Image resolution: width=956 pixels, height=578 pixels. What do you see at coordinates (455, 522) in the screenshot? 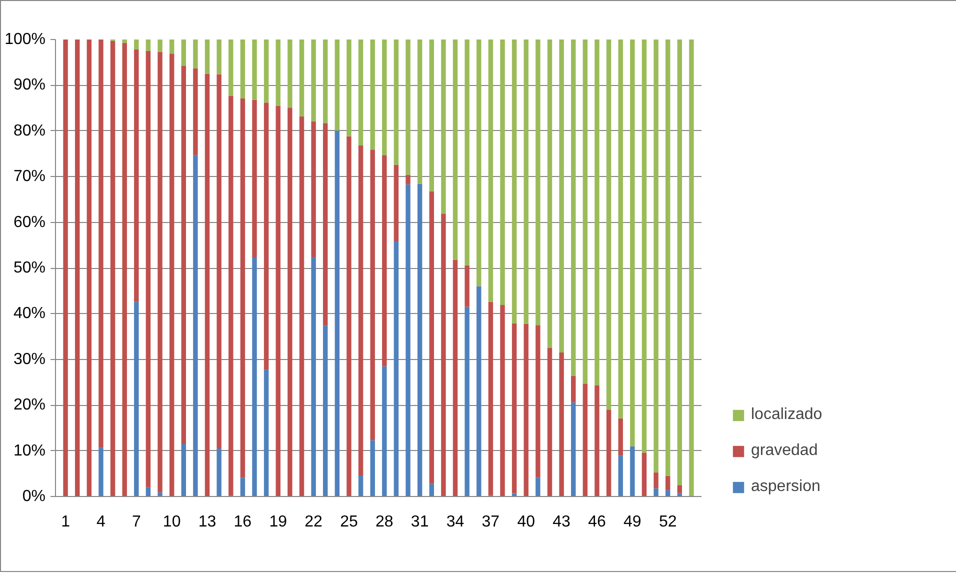
I see `x-tick-label: 34` at bounding box center [455, 522].